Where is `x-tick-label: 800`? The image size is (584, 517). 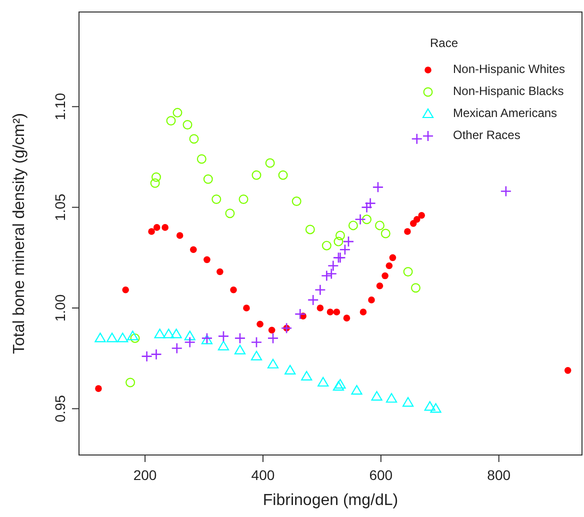
x-tick-label: 800 is located at coordinates (499, 475).